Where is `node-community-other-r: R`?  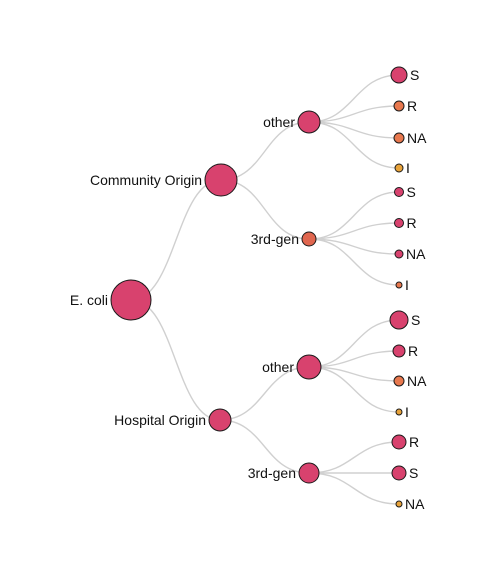 node-community-other-r: R is located at coordinates (405, 106).